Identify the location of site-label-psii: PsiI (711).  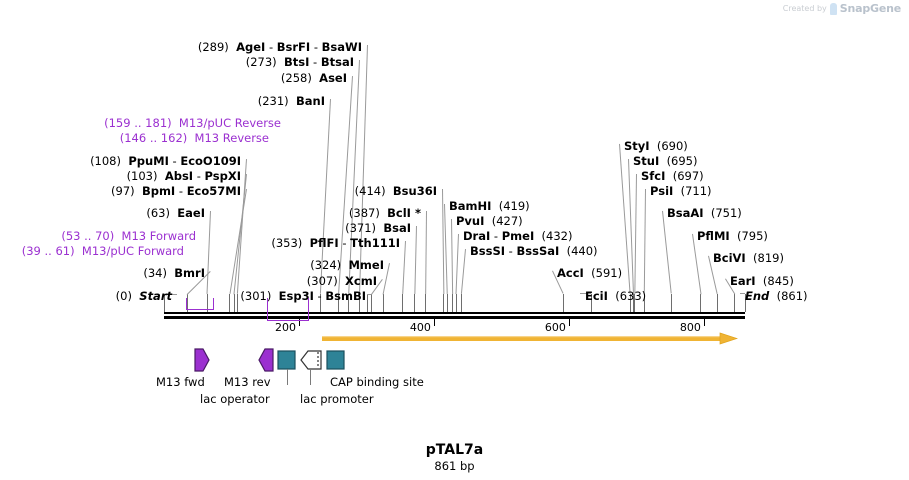
(681, 191).